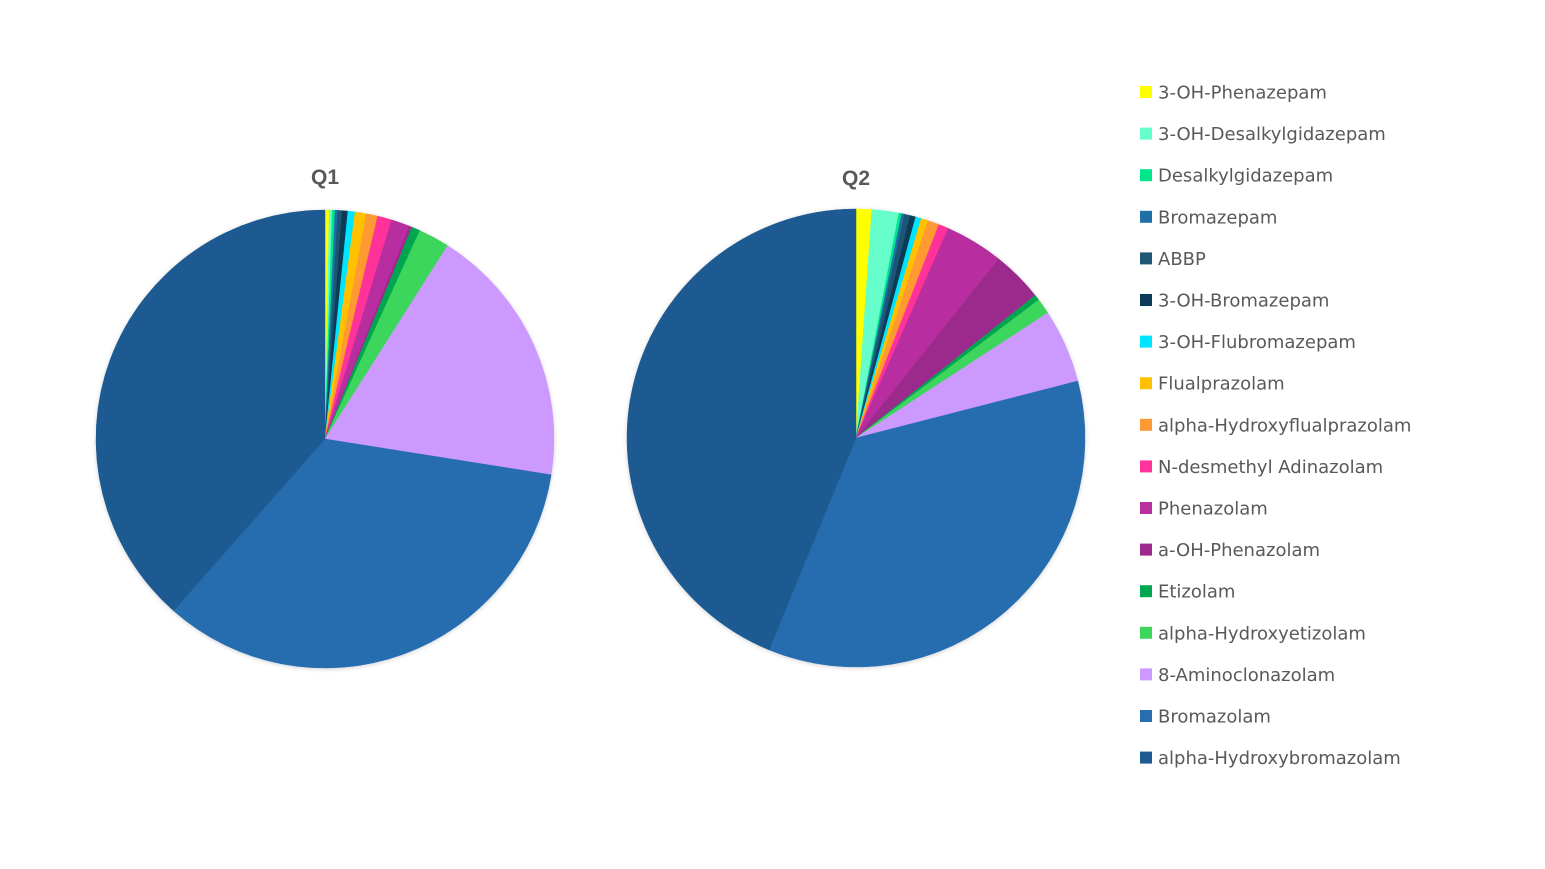 This screenshot has width=1545, height=869. I want to click on legend-item-3-oh-flubromazepam: 3-OH-Flubromazepam, so click(1248, 342).